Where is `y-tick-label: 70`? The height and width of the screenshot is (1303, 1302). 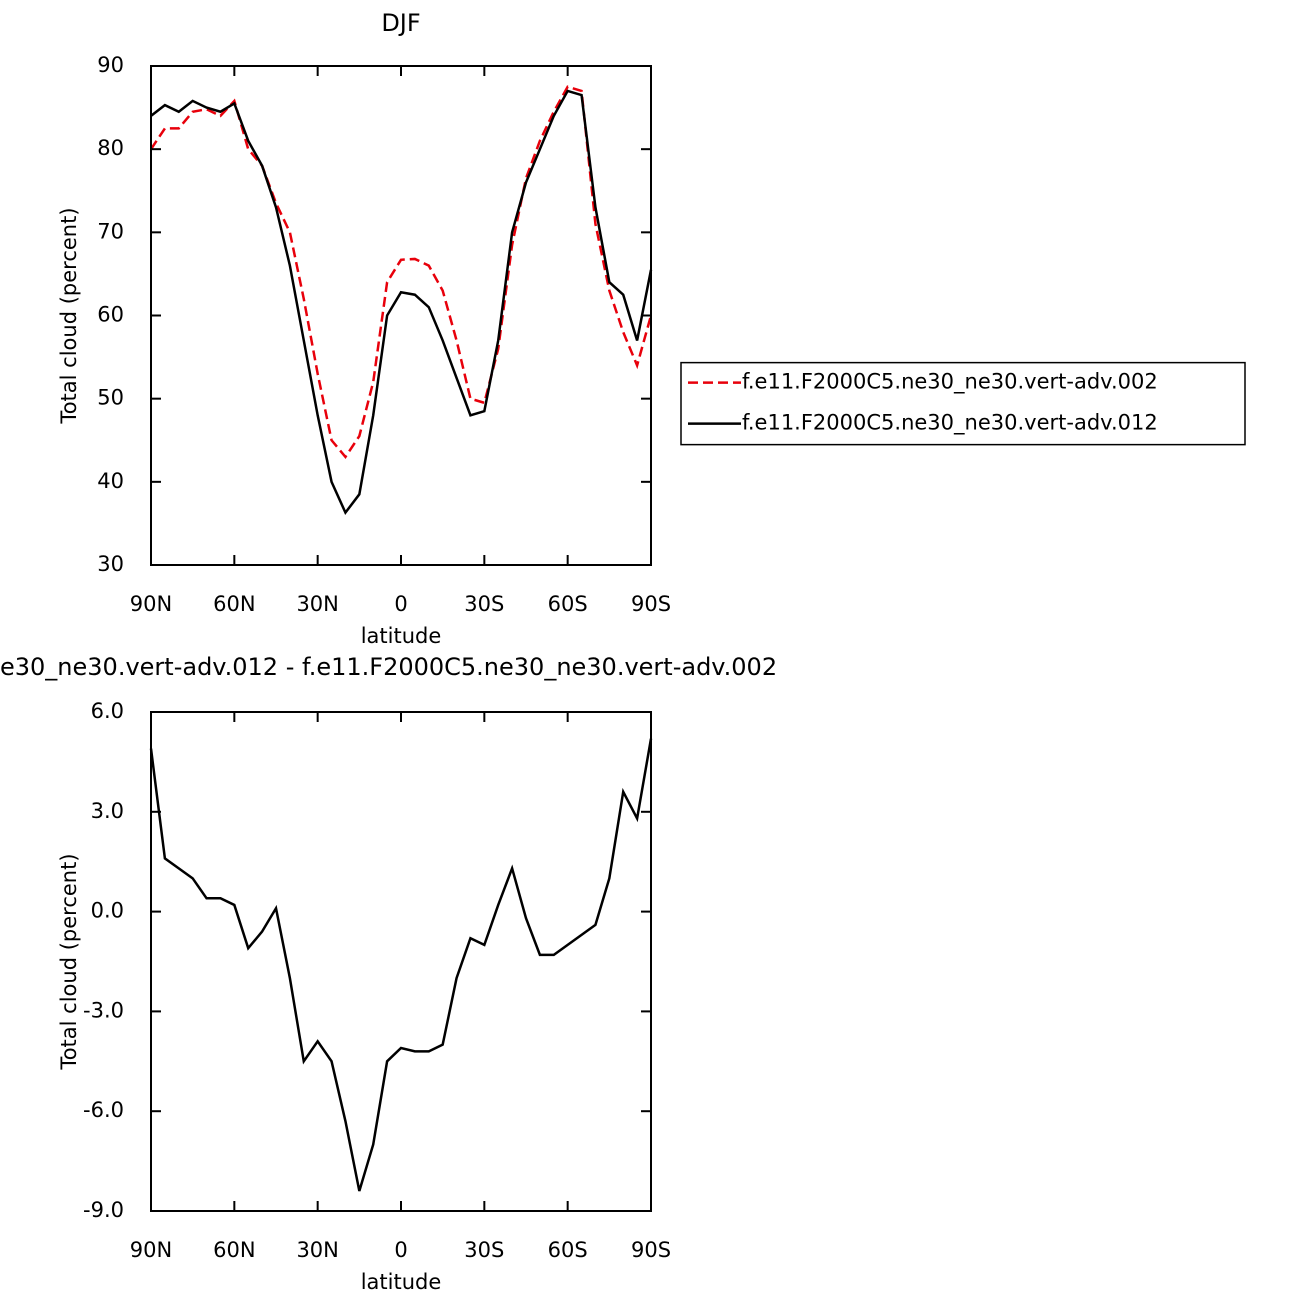
y-tick-label: 70 is located at coordinates (110, 231).